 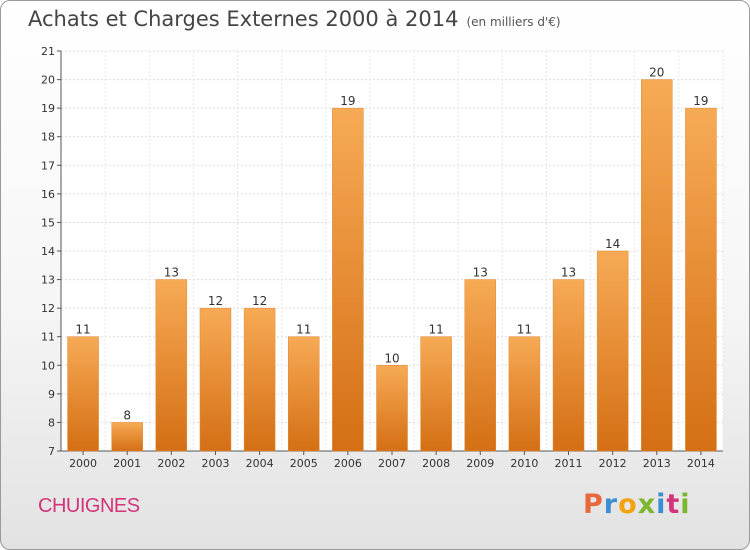 I want to click on y-tick-label: 16, so click(x=48, y=194).